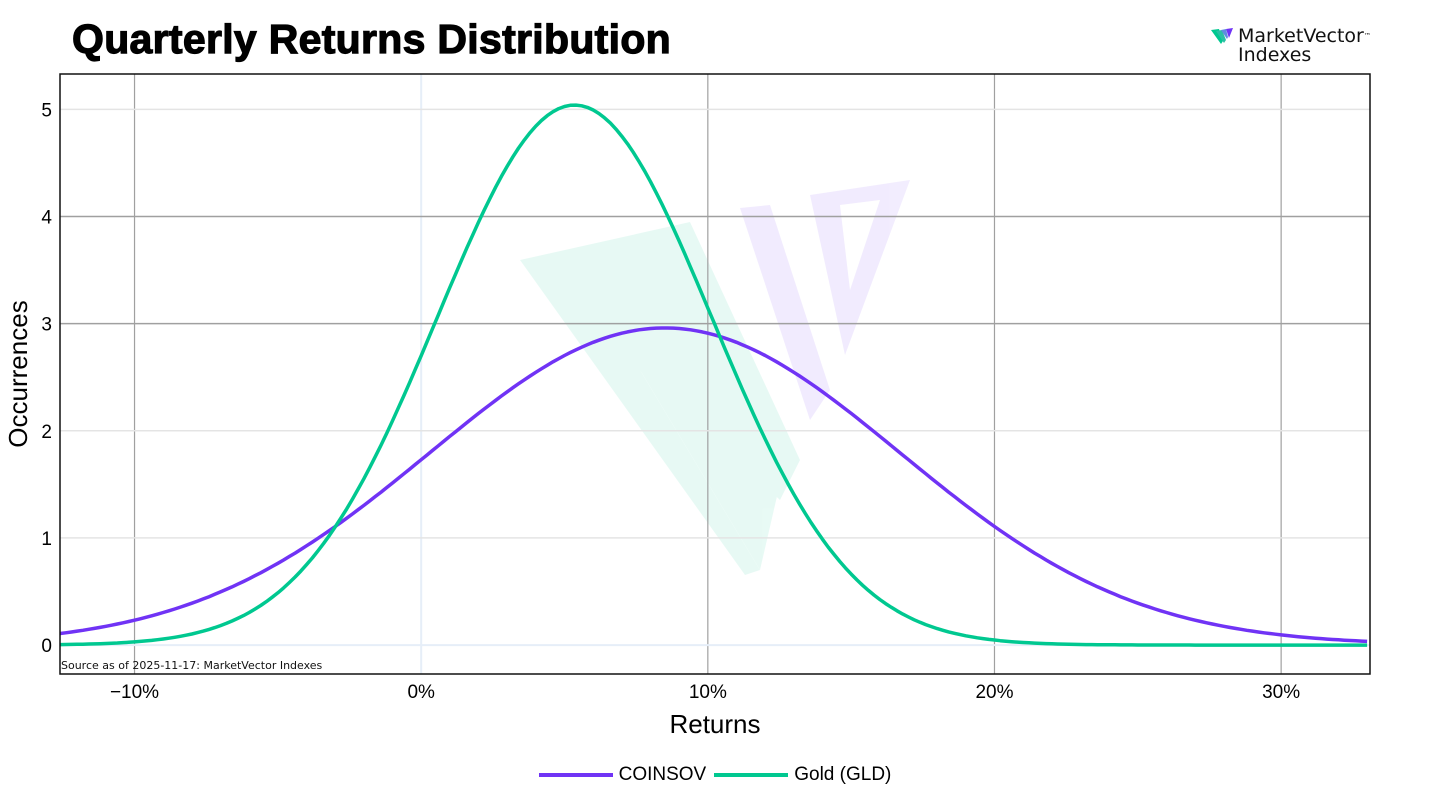 The image size is (1430, 804). What do you see at coordinates (1275, 55) in the screenshot?
I see `logo-line2: Indexes` at bounding box center [1275, 55].